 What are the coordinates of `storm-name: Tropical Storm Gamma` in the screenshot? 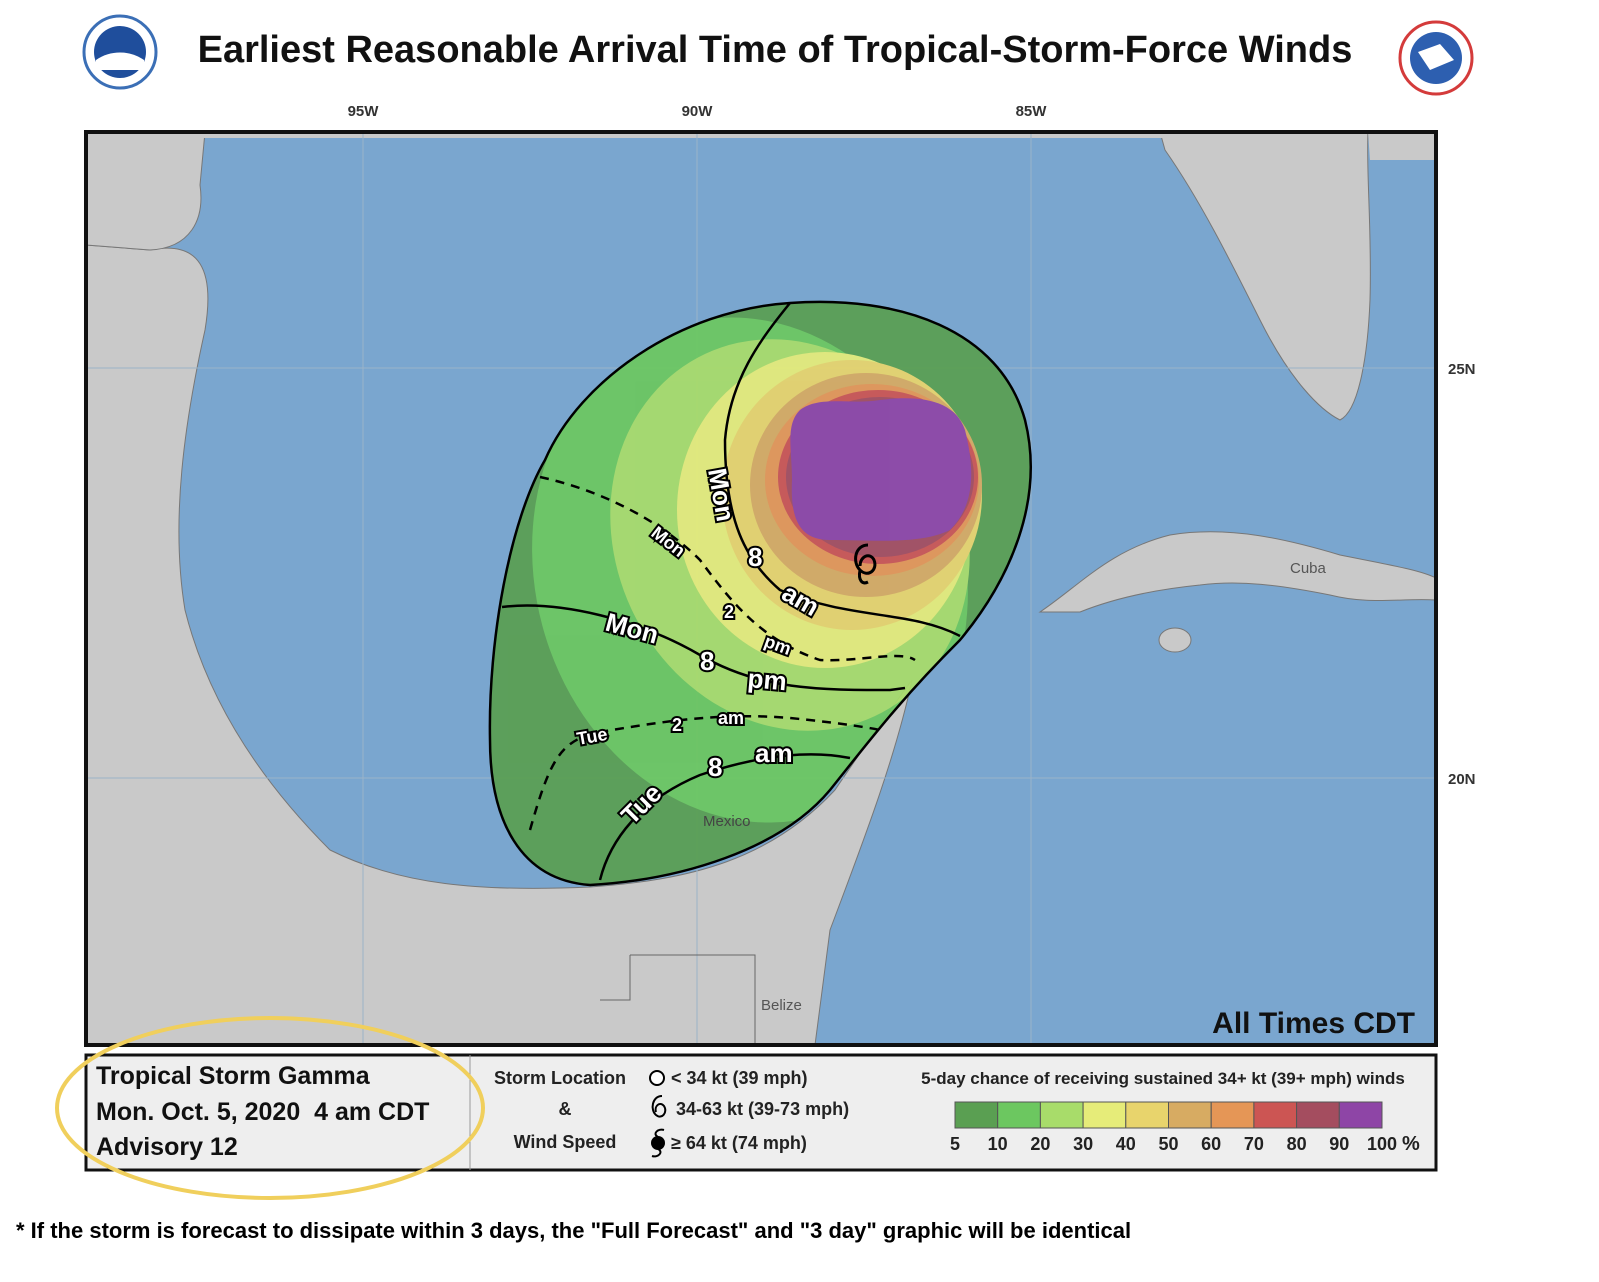 It's located at (233, 1076).